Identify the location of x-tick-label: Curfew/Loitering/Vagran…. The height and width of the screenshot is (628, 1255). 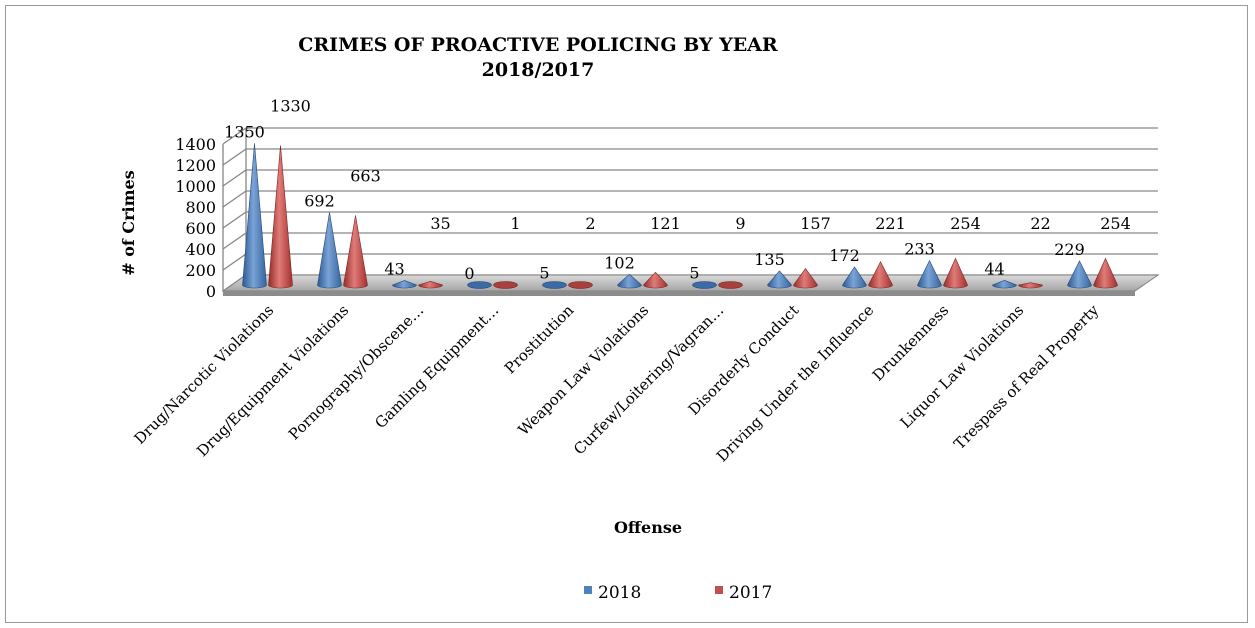
(648, 379).